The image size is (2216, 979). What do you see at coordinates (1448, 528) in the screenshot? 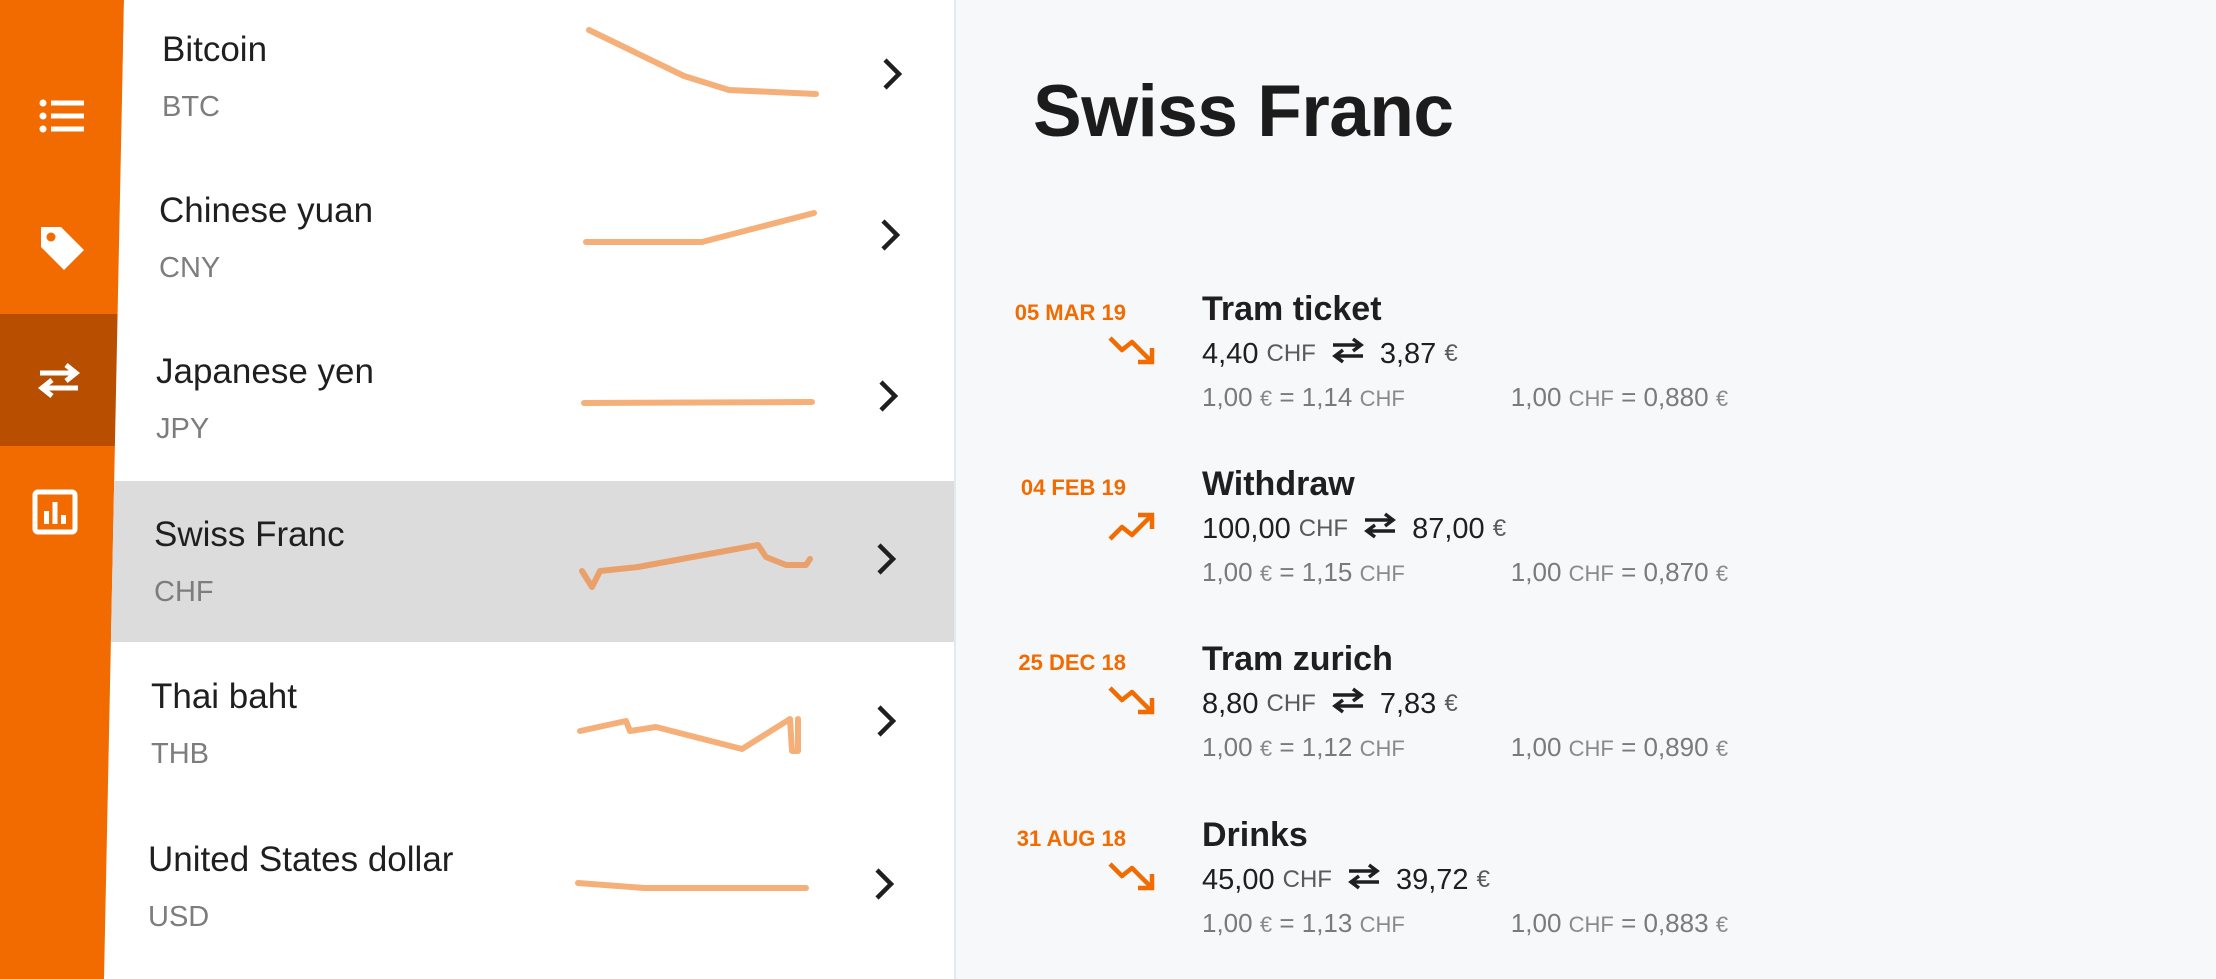
I see `converted-value: 87,00` at bounding box center [1448, 528].